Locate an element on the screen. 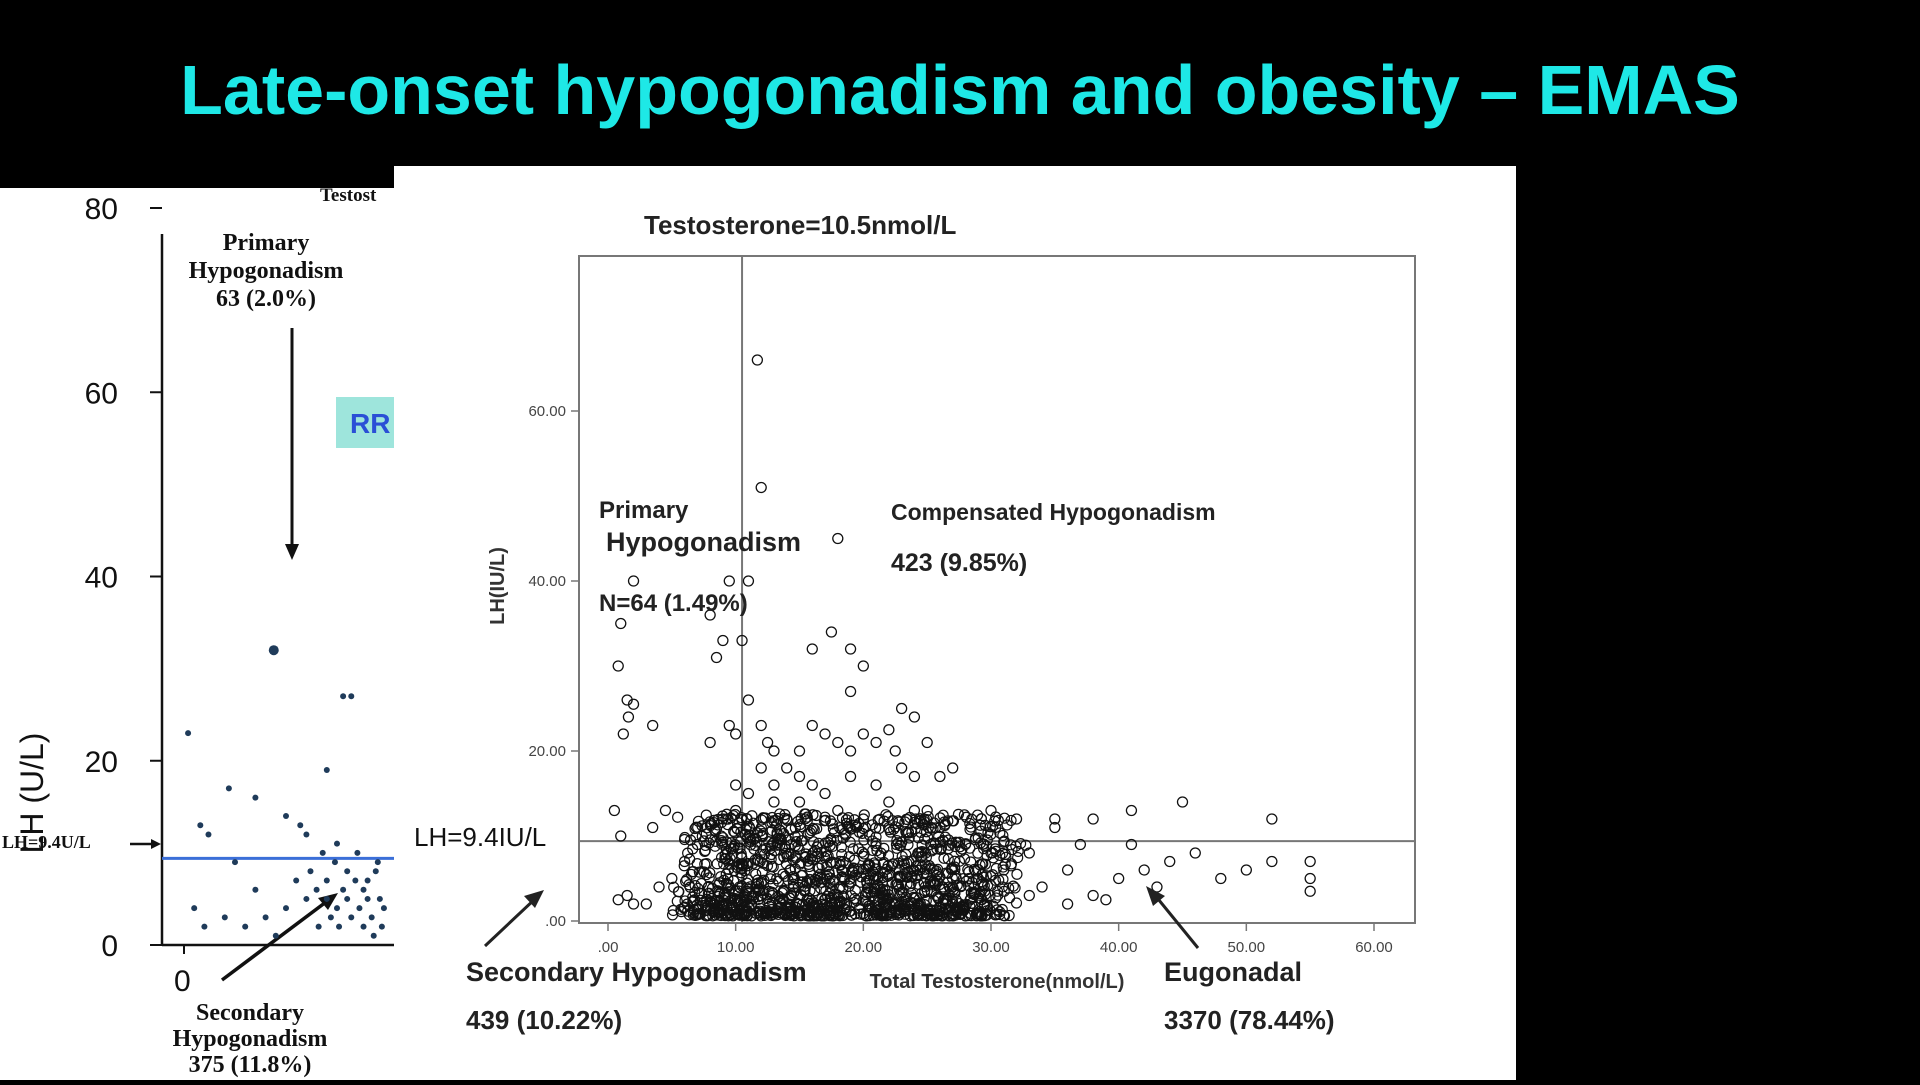  right-secondary-count: 439 (10.22%) is located at coordinates (544, 1020).